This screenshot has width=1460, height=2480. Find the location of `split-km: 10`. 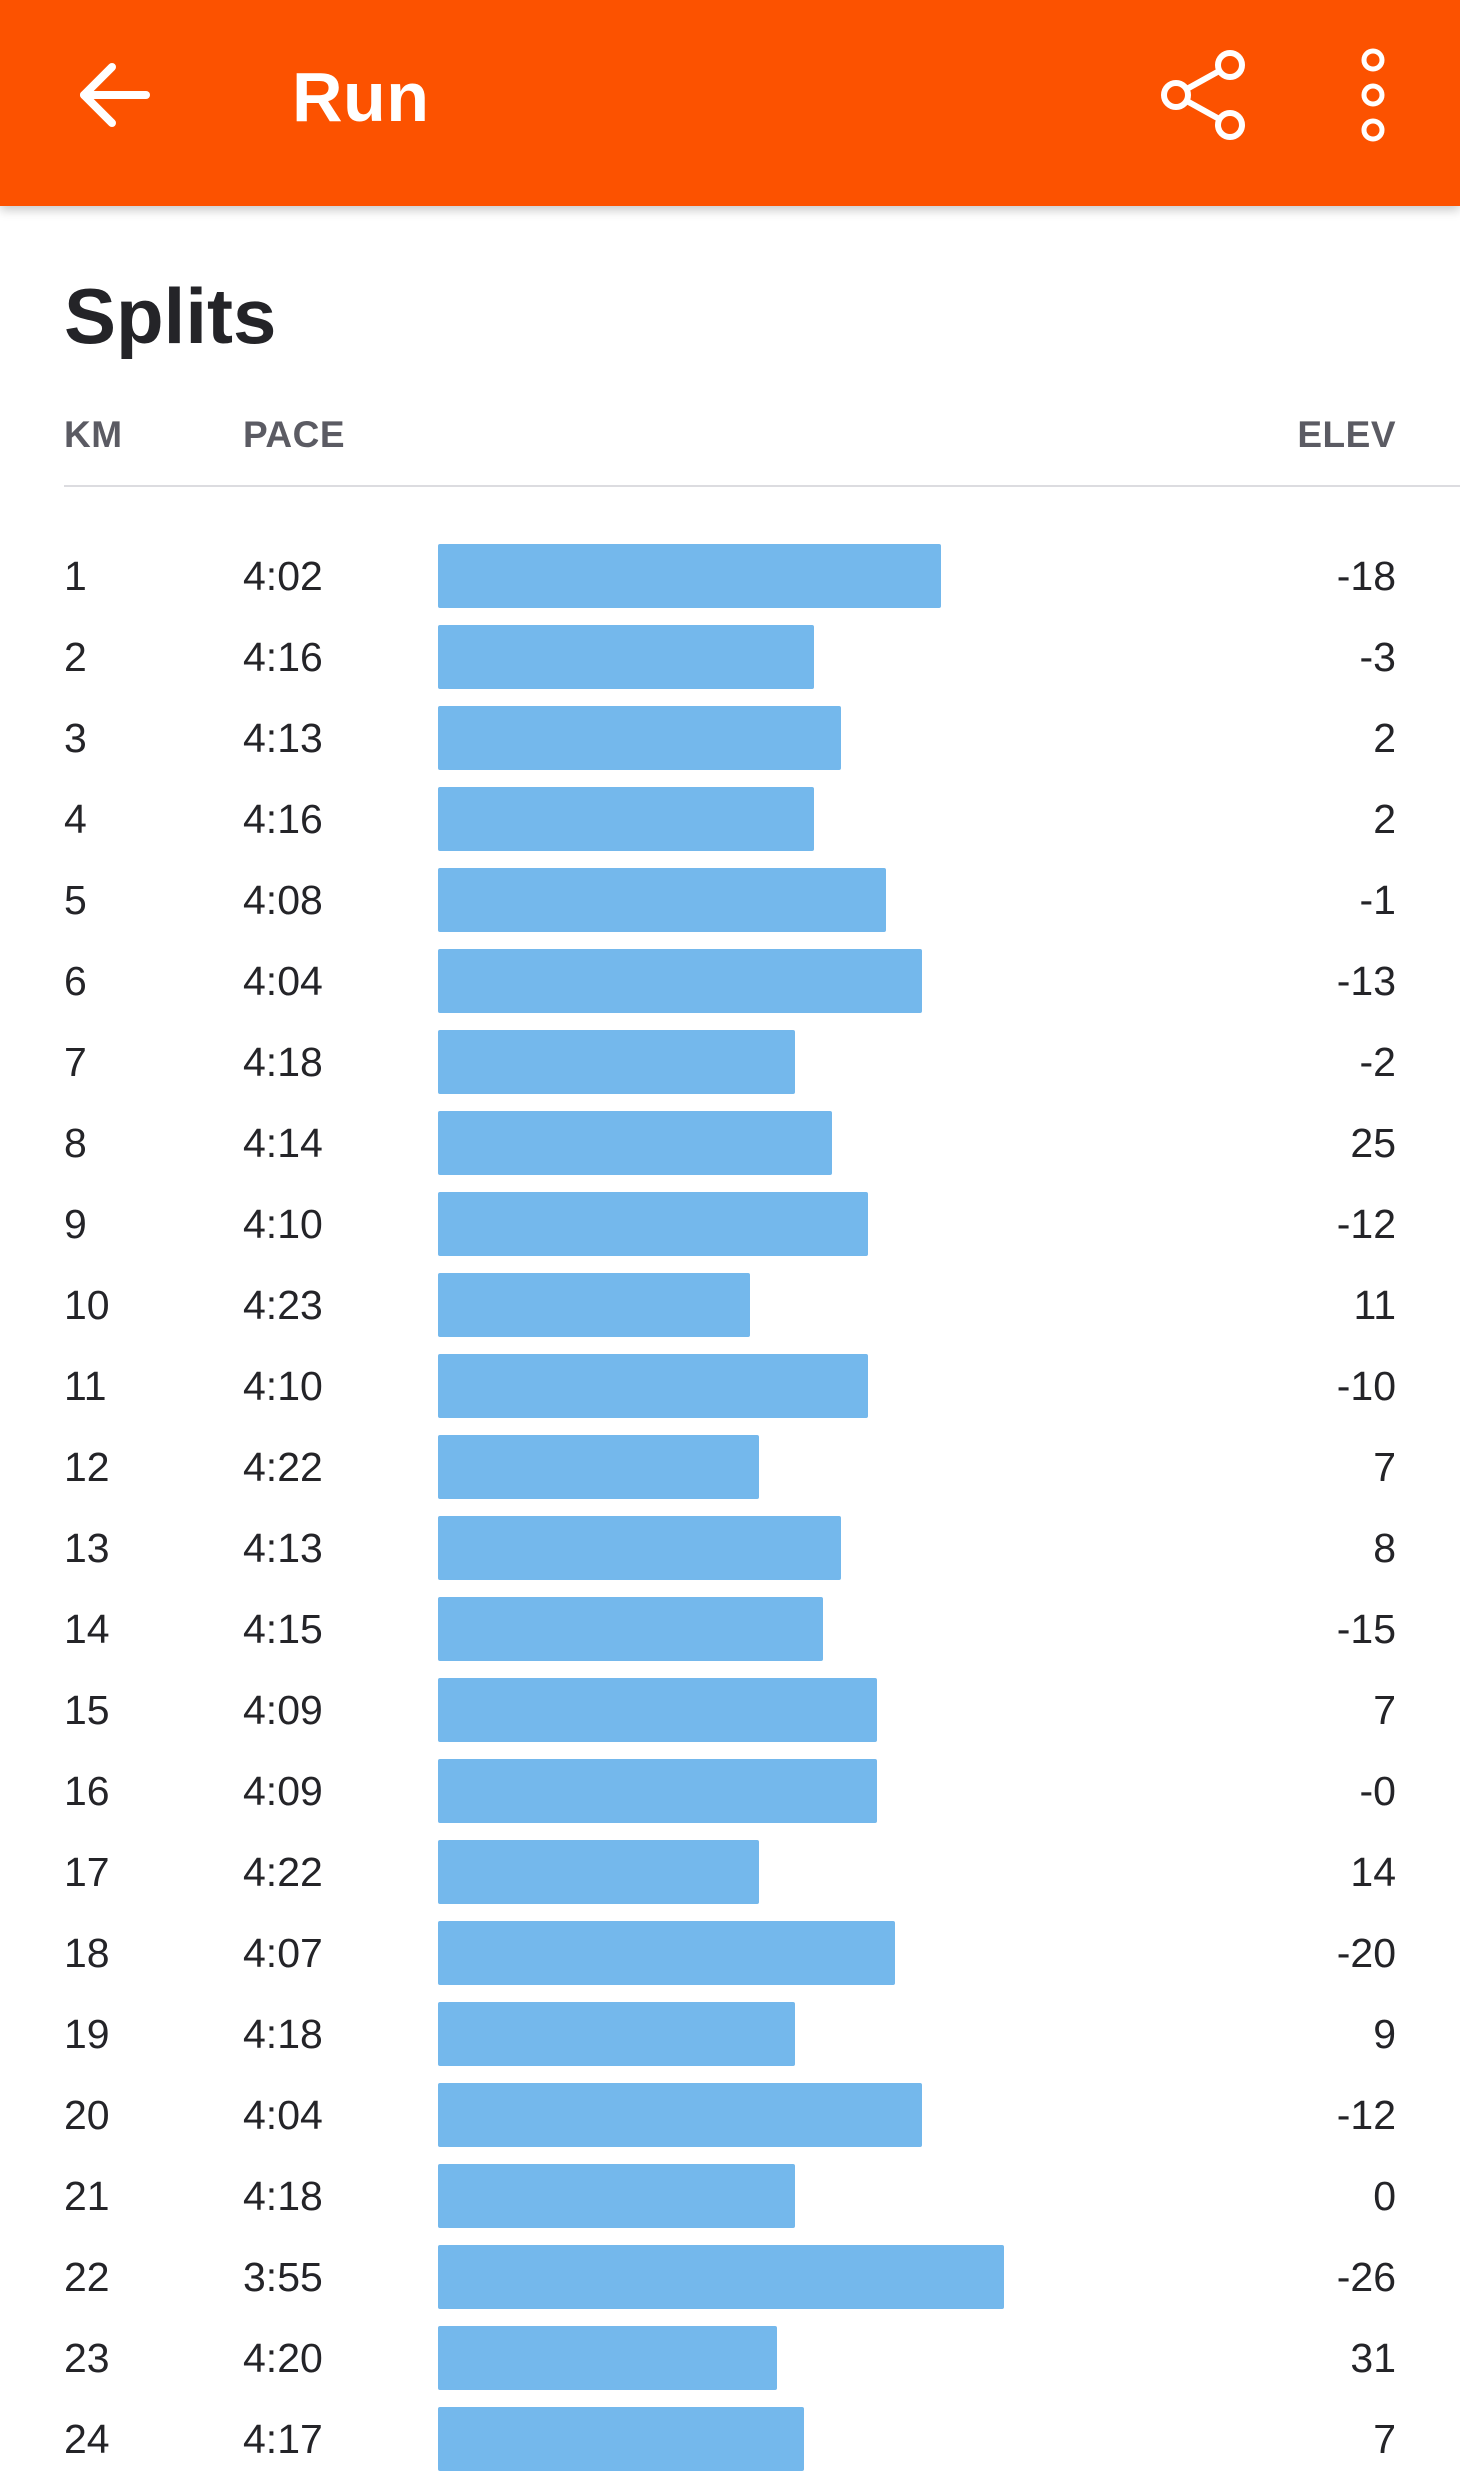

split-km: 10 is located at coordinates (87, 1305).